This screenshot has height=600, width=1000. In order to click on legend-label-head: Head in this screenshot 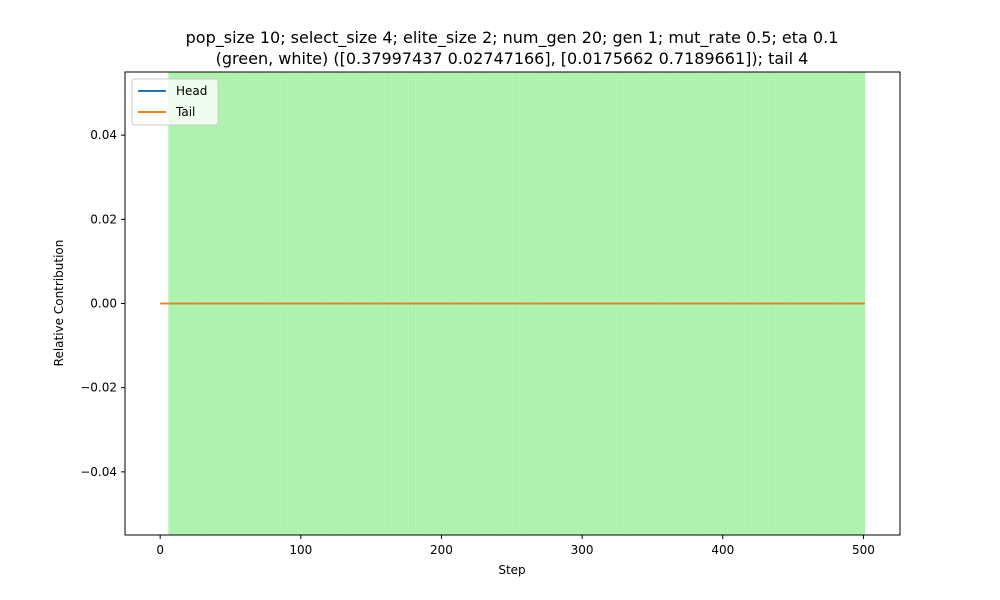, I will do `click(191, 91)`.